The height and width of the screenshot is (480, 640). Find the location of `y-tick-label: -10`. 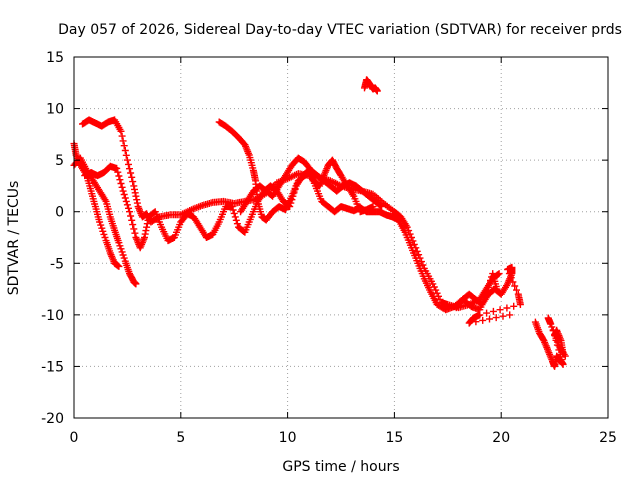

y-tick-label: -10 is located at coordinates (52, 316).